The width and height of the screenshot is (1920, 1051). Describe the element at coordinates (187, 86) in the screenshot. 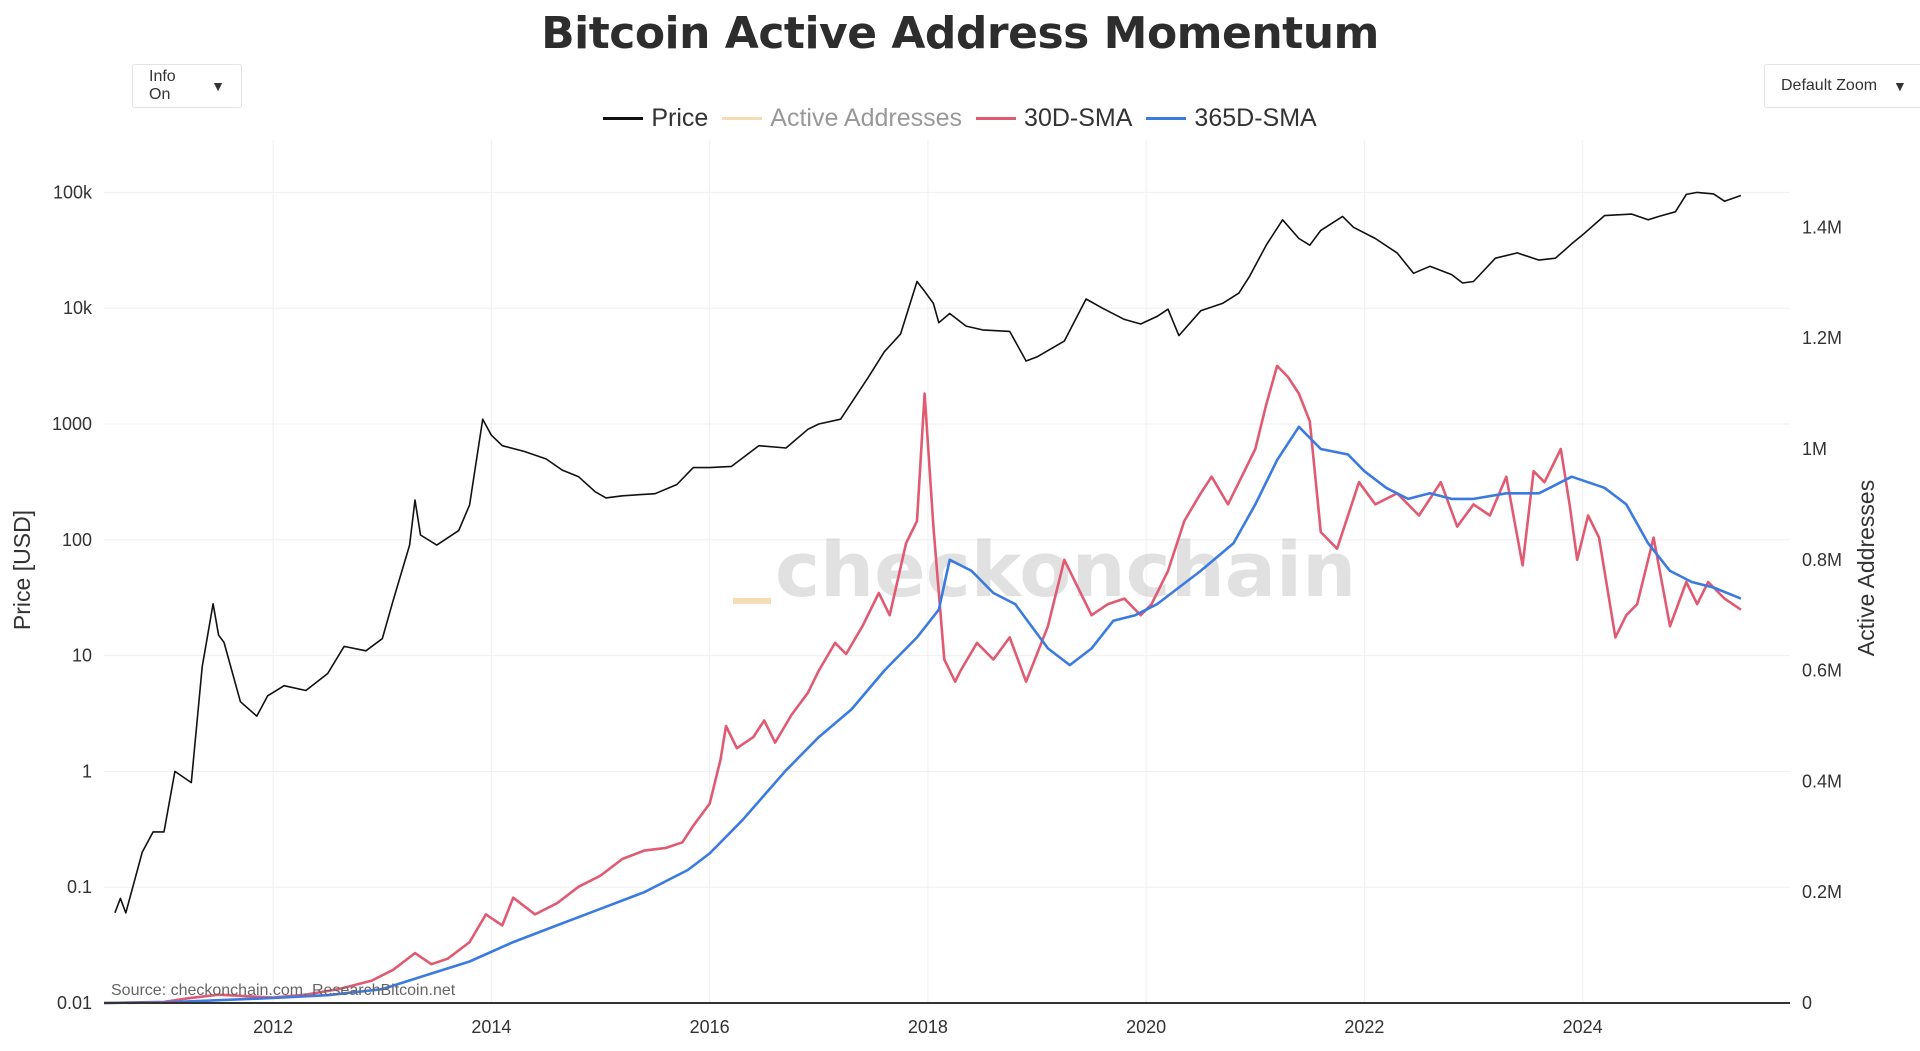

I see `info-toggle-dropdown: Info On ▼` at that location.